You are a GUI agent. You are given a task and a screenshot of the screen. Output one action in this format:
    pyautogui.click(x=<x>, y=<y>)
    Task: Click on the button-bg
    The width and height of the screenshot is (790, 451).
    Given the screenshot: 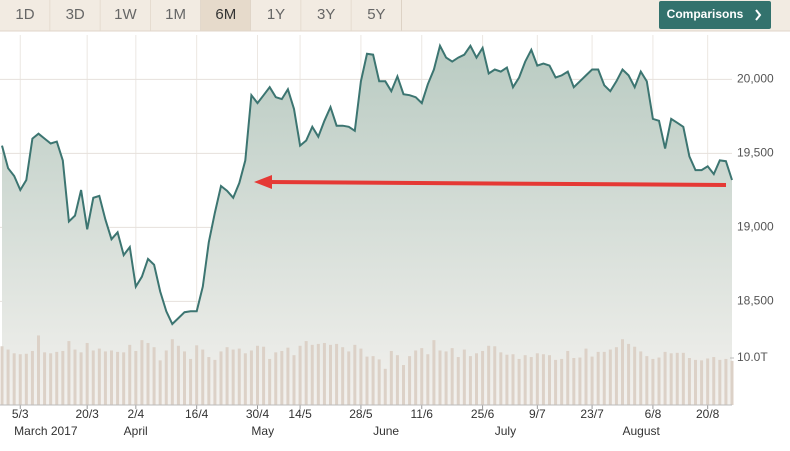 What is the action you would take?
    pyautogui.click(x=715, y=15)
    